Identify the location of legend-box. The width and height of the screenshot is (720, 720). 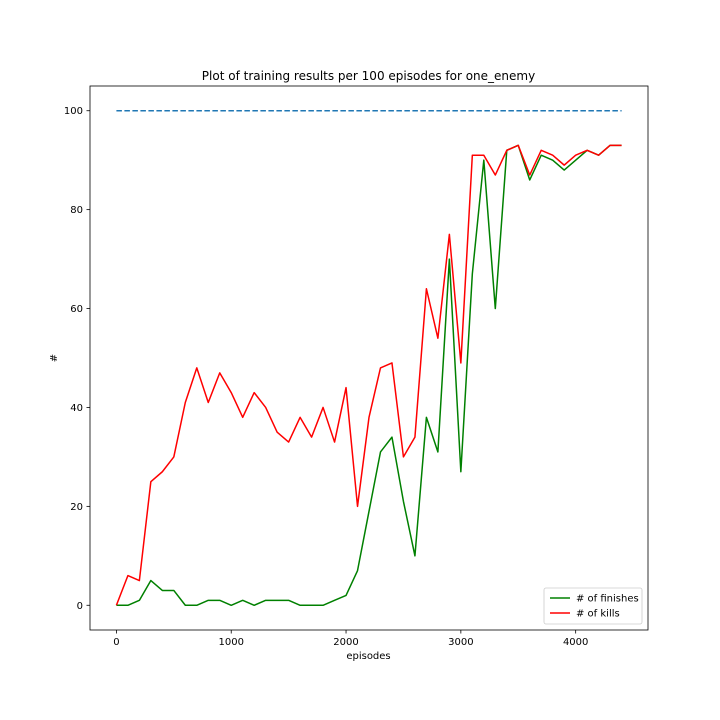
(593, 606).